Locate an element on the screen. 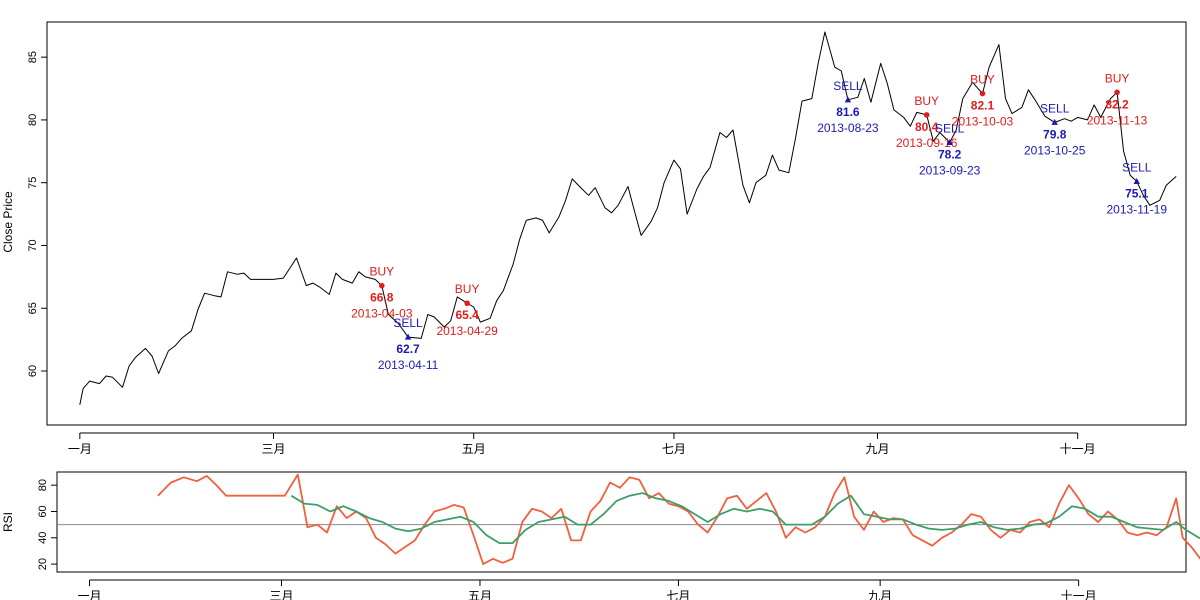 The image size is (1200, 600). signal-value-label: 82.1 is located at coordinates (983, 106).